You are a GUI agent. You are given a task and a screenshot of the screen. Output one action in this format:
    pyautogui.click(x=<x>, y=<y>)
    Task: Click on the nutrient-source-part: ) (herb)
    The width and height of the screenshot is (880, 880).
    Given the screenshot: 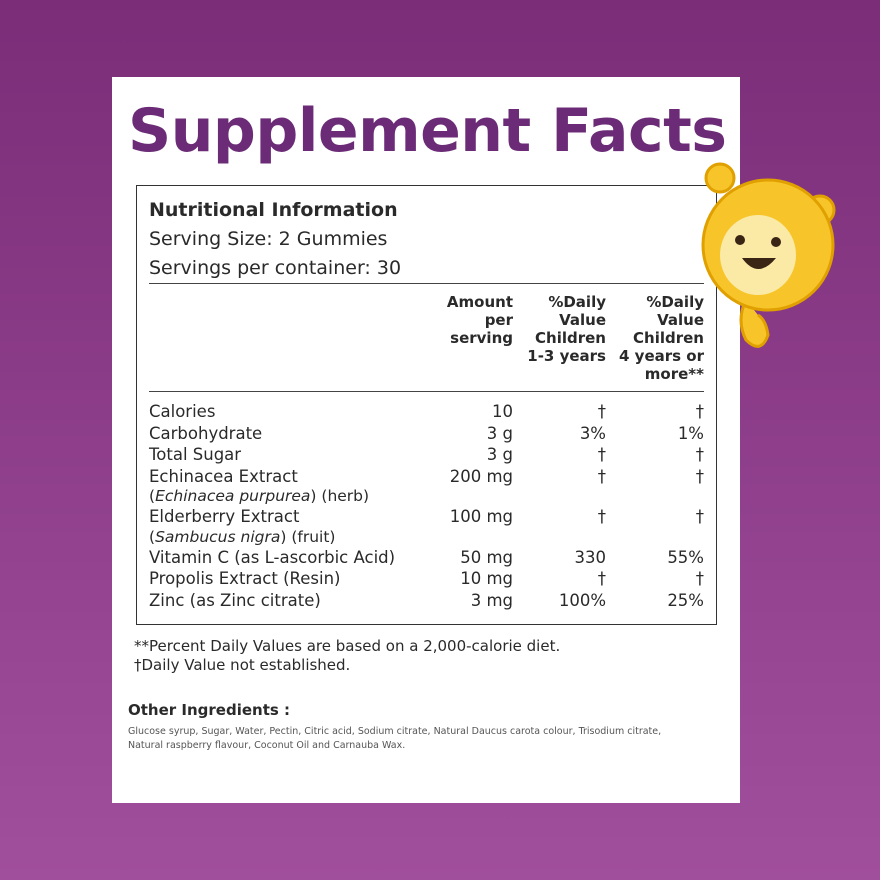 What is the action you would take?
    pyautogui.click(x=340, y=496)
    